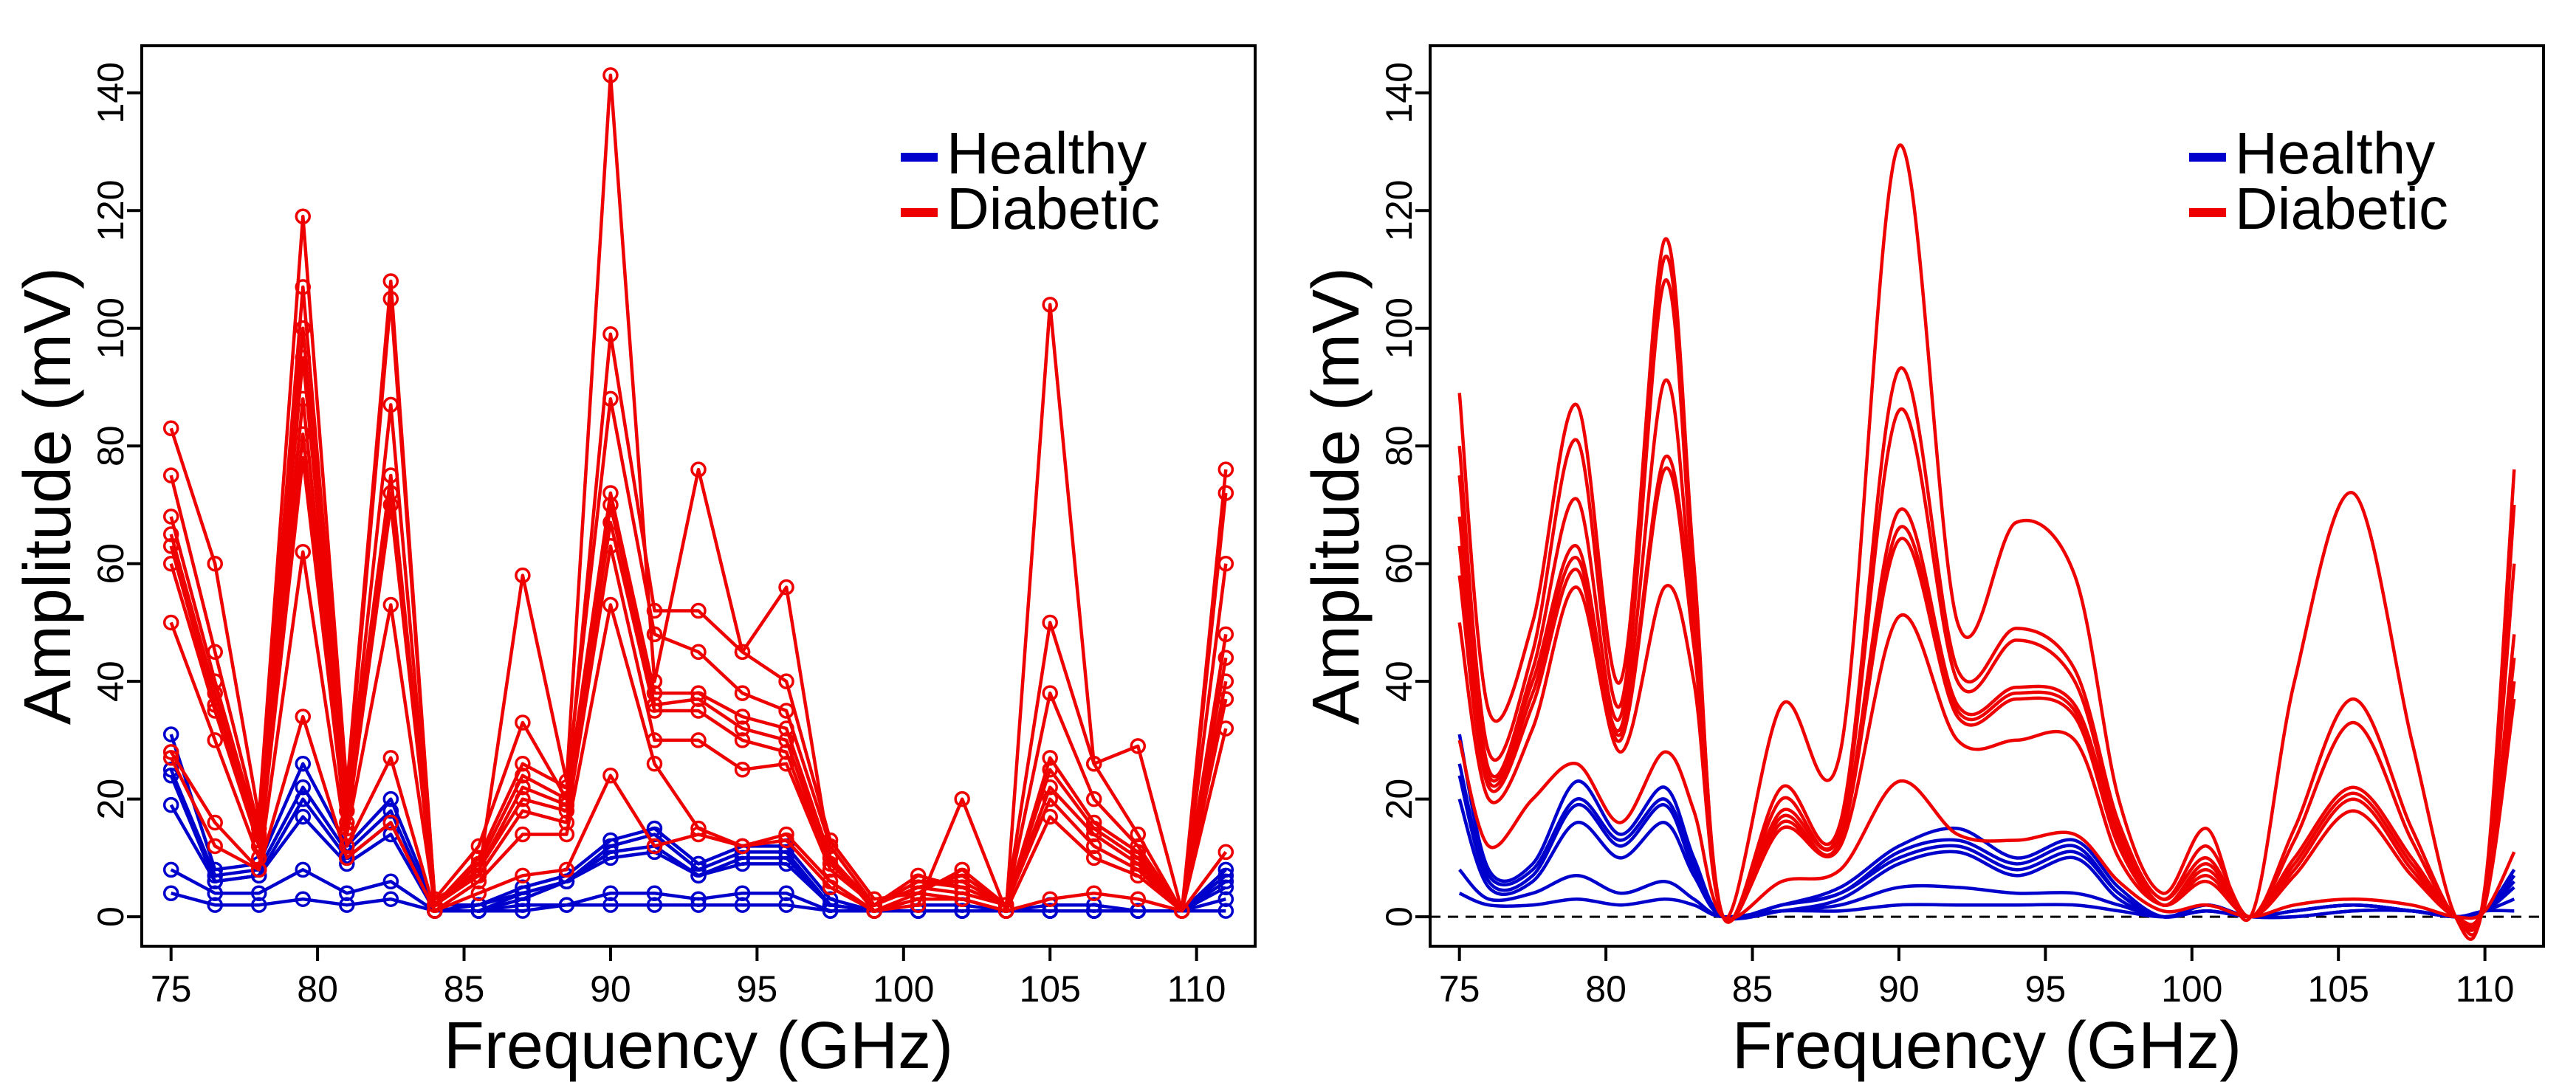  What do you see at coordinates (1399, 92) in the screenshot?
I see `right-y-tick-label: 140` at bounding box center [1399, 92].